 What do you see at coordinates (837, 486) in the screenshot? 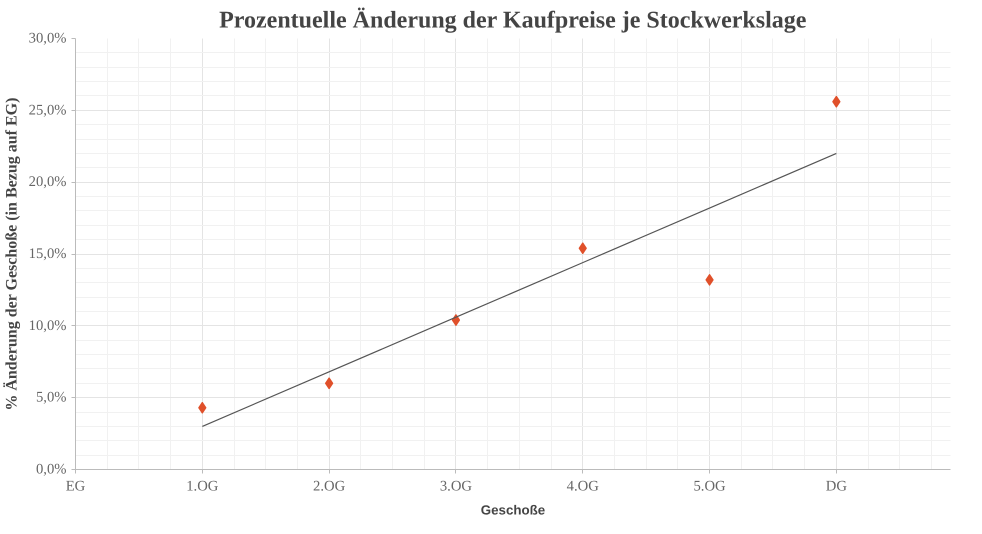
I see `x-tick-label: DG` at bounding box center [837, 486].